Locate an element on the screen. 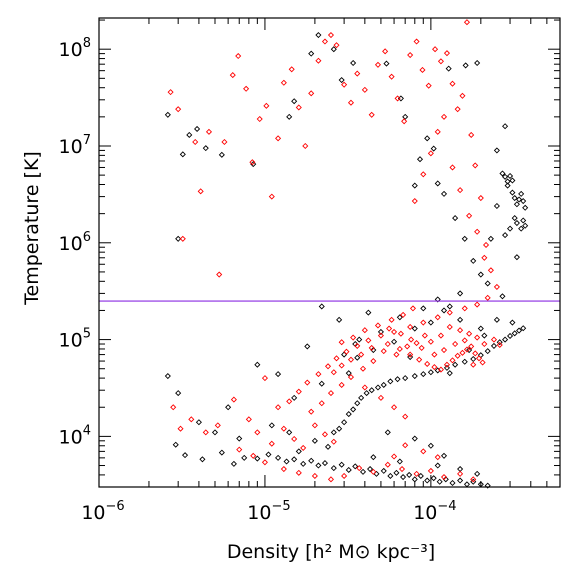 This screenshot has width=567, height=571. x-tick-label: 10−5 is located at coordinates (268, 511).